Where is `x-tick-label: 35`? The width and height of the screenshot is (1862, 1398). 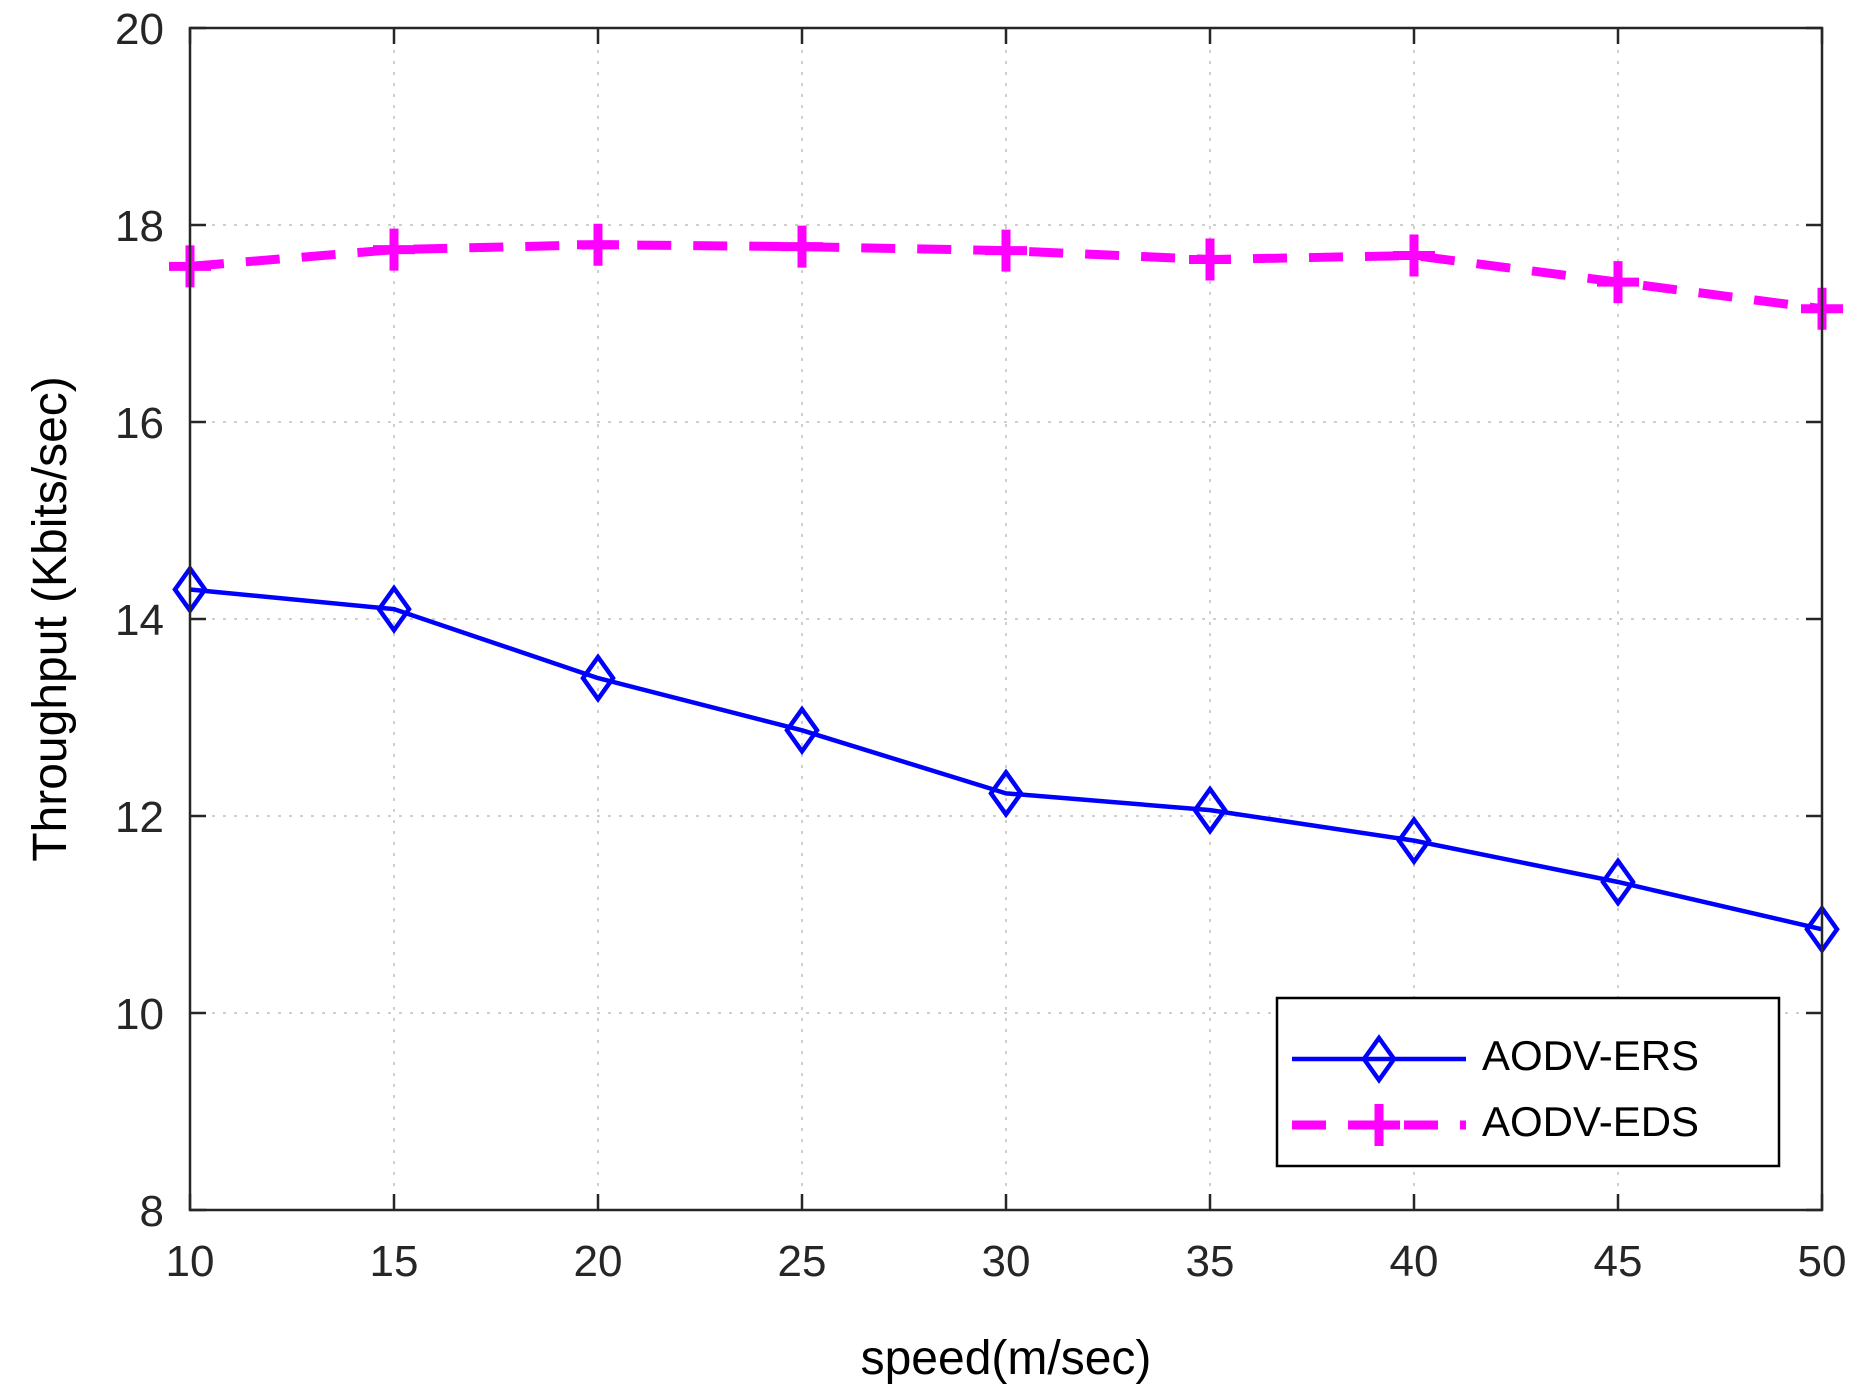 x-tick-label: 35 is located at coordinates (1210, 1261).